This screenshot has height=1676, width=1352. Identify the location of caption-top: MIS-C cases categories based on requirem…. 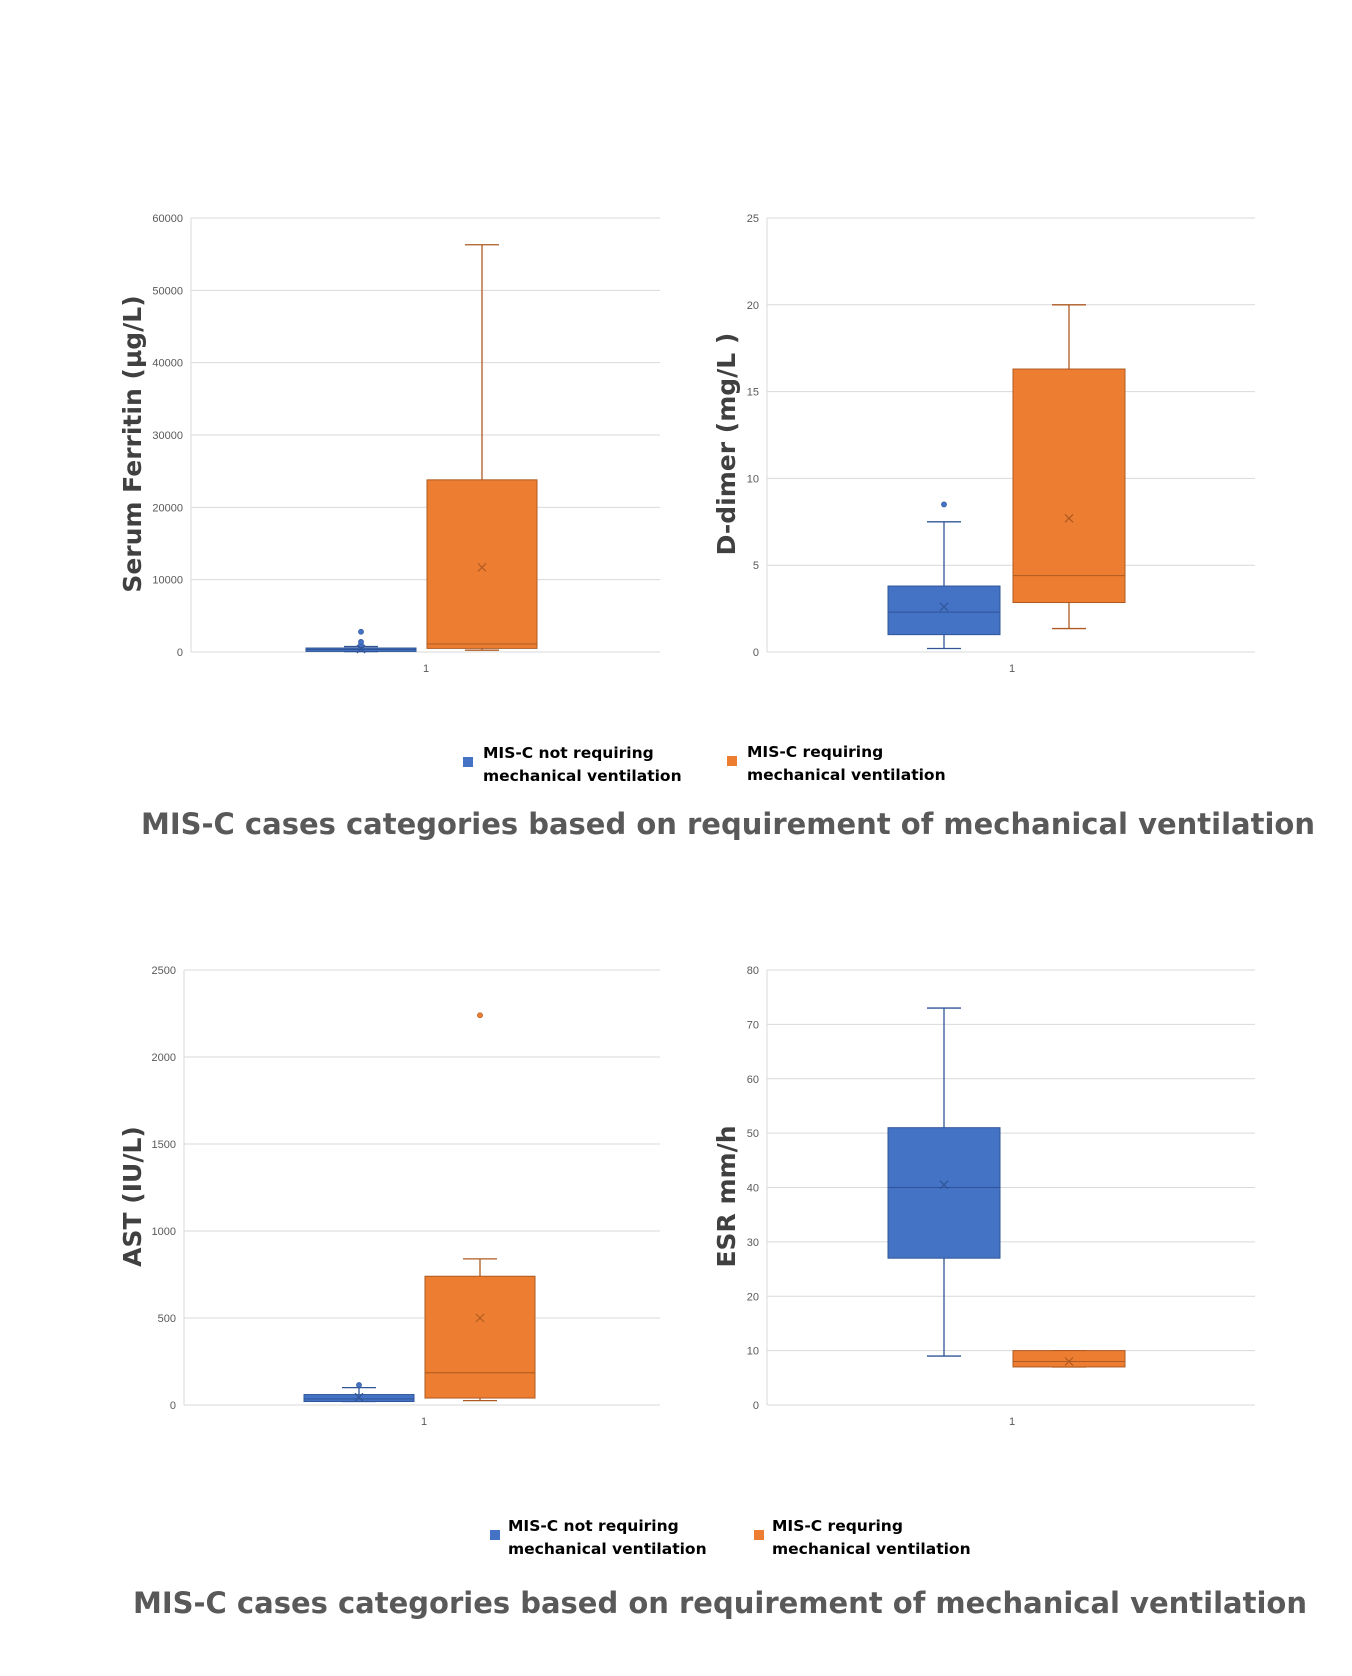
(728, 824).